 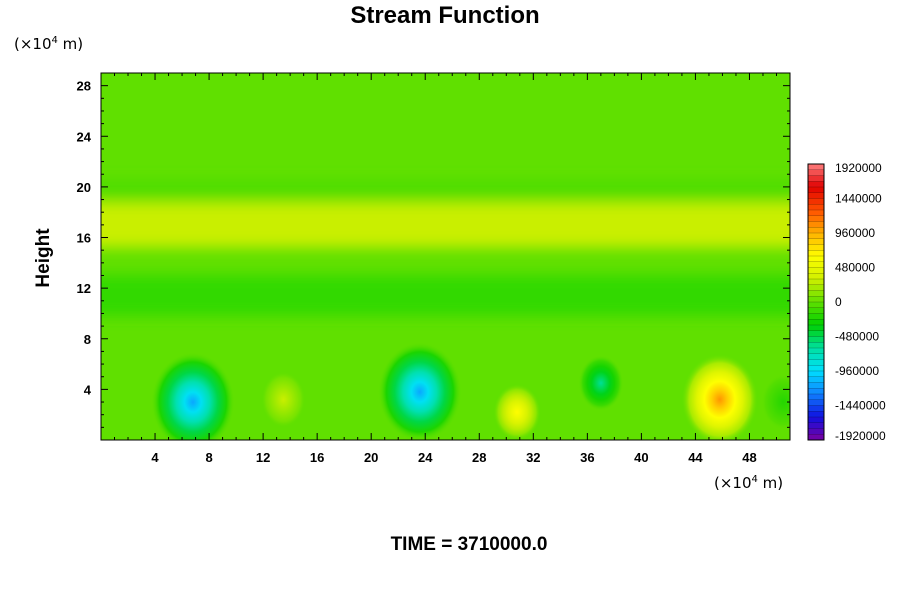 What do you see at coordinates (88, 389) in the screenshot?
I see `y-tick-label: 4` at bounding box center [88, 389].